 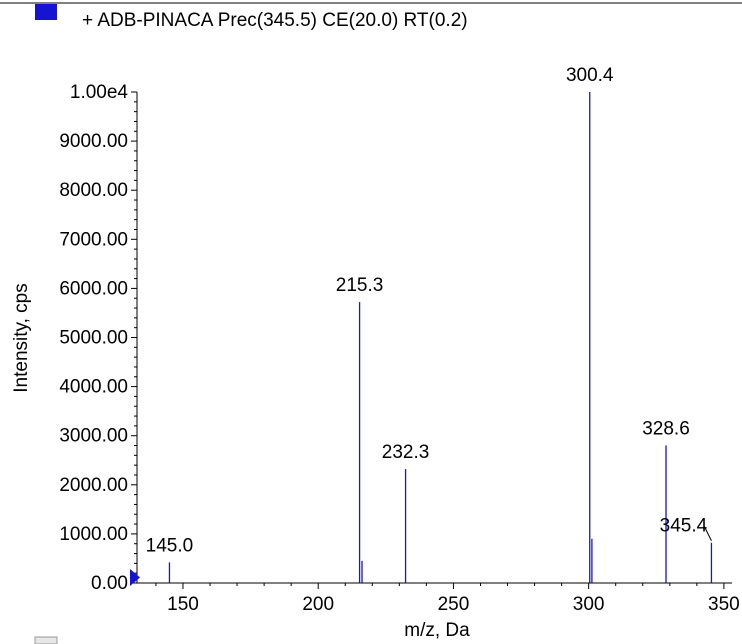 What do you see at coordinates (93, 239) in the screenshot?
I see `y-tick-label: 7000.00` at bounding box center [93, 239].